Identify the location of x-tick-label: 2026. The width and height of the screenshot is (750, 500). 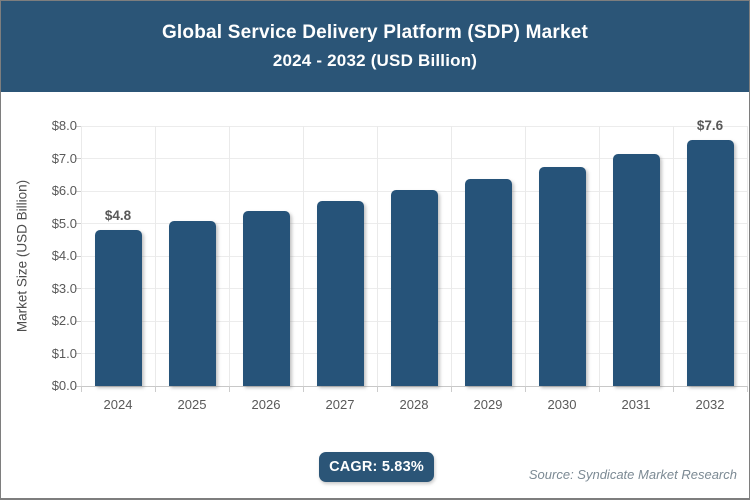
(266, 404).